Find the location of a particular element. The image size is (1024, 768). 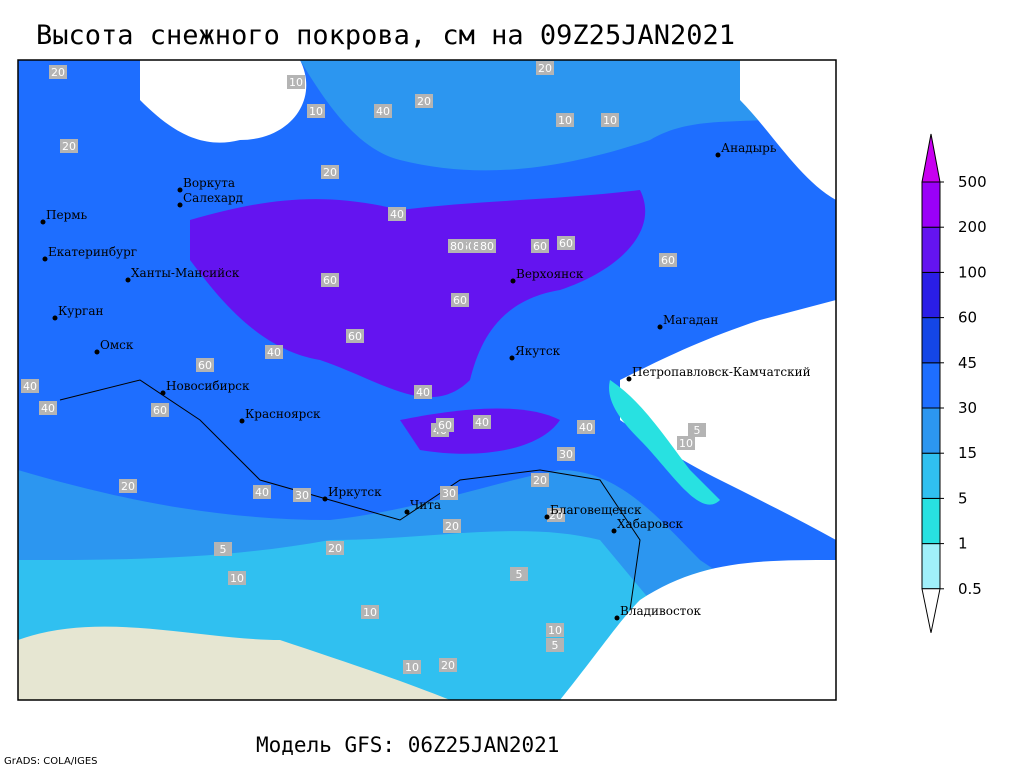

colorbar-label: 500 is located at coordinates (972, 182).